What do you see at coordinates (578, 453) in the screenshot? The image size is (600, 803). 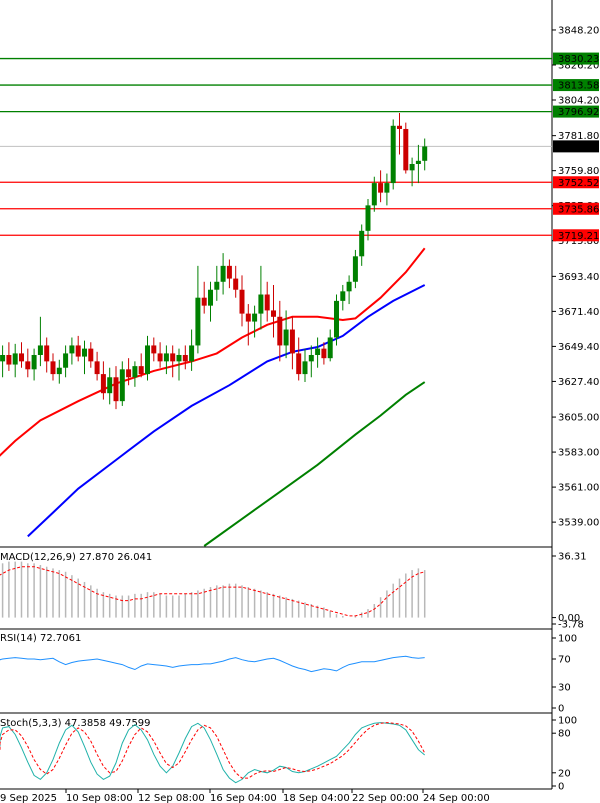 I see `price-tick-label: 3583.00` at bounding box center [578, 453].